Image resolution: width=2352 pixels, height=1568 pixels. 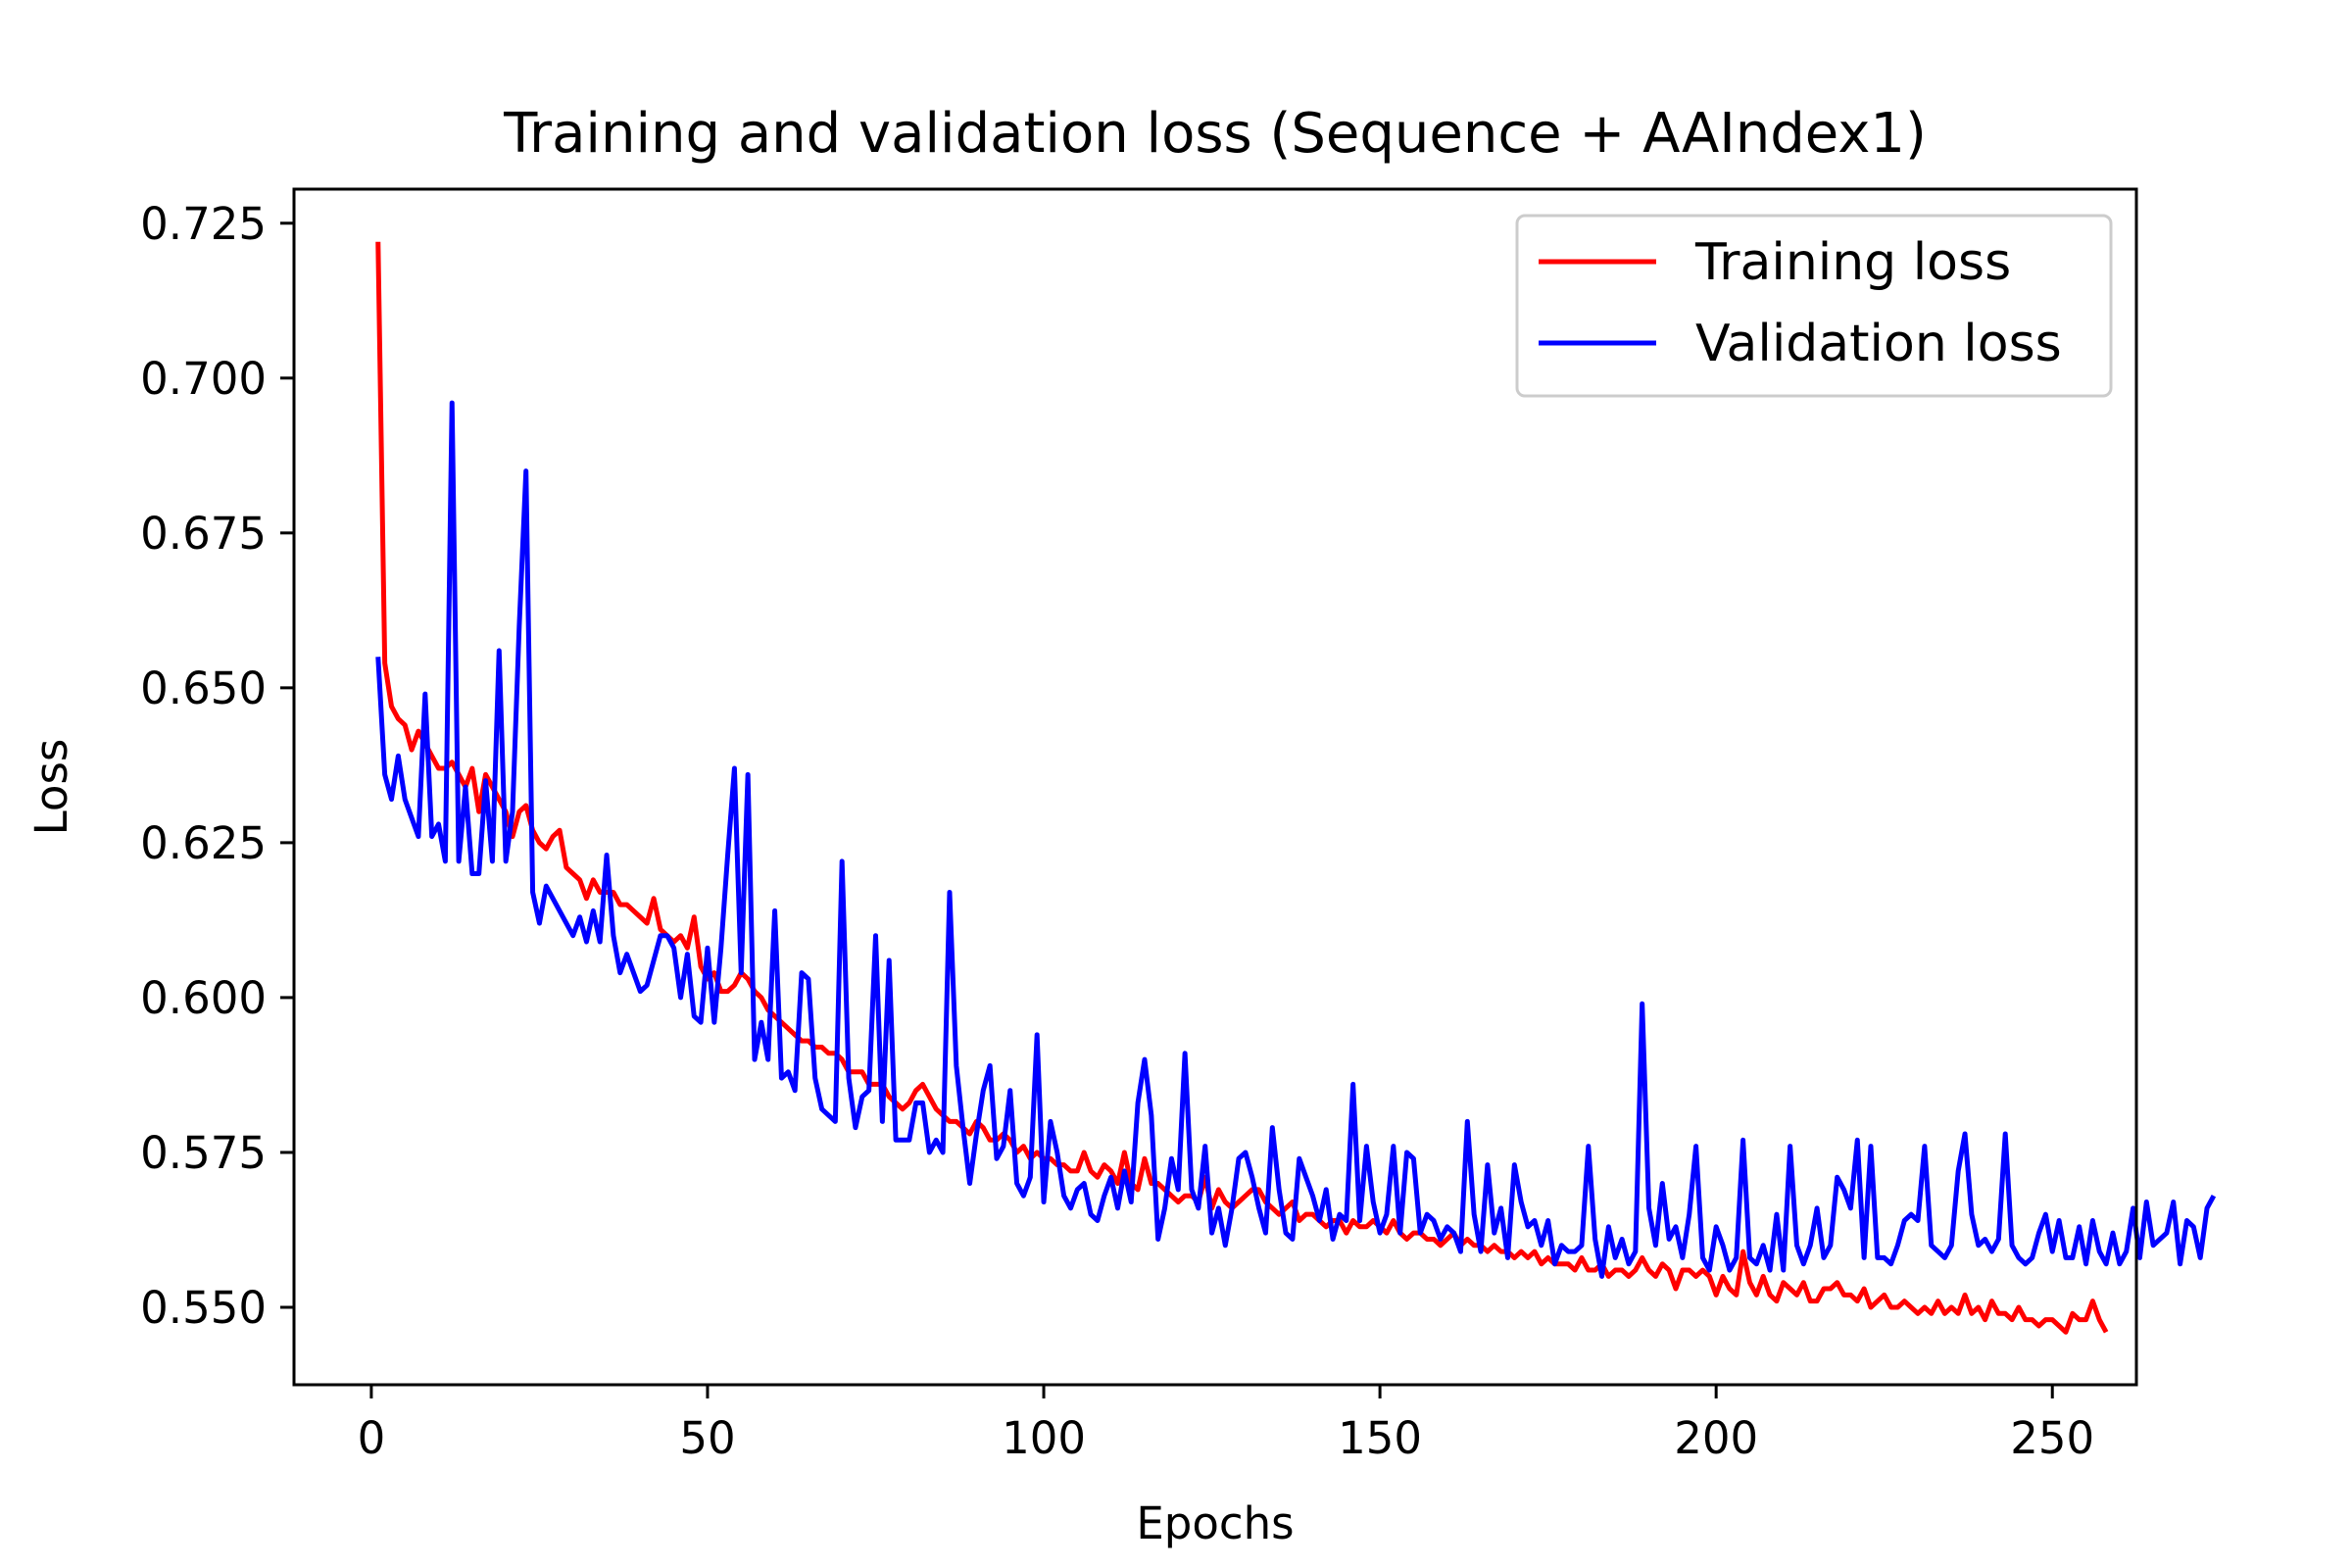 What do you see at coordinates (1852, 262) in the screenshot?
I see `legend-label-training: Training loss` at bounding box center [1852, 262].